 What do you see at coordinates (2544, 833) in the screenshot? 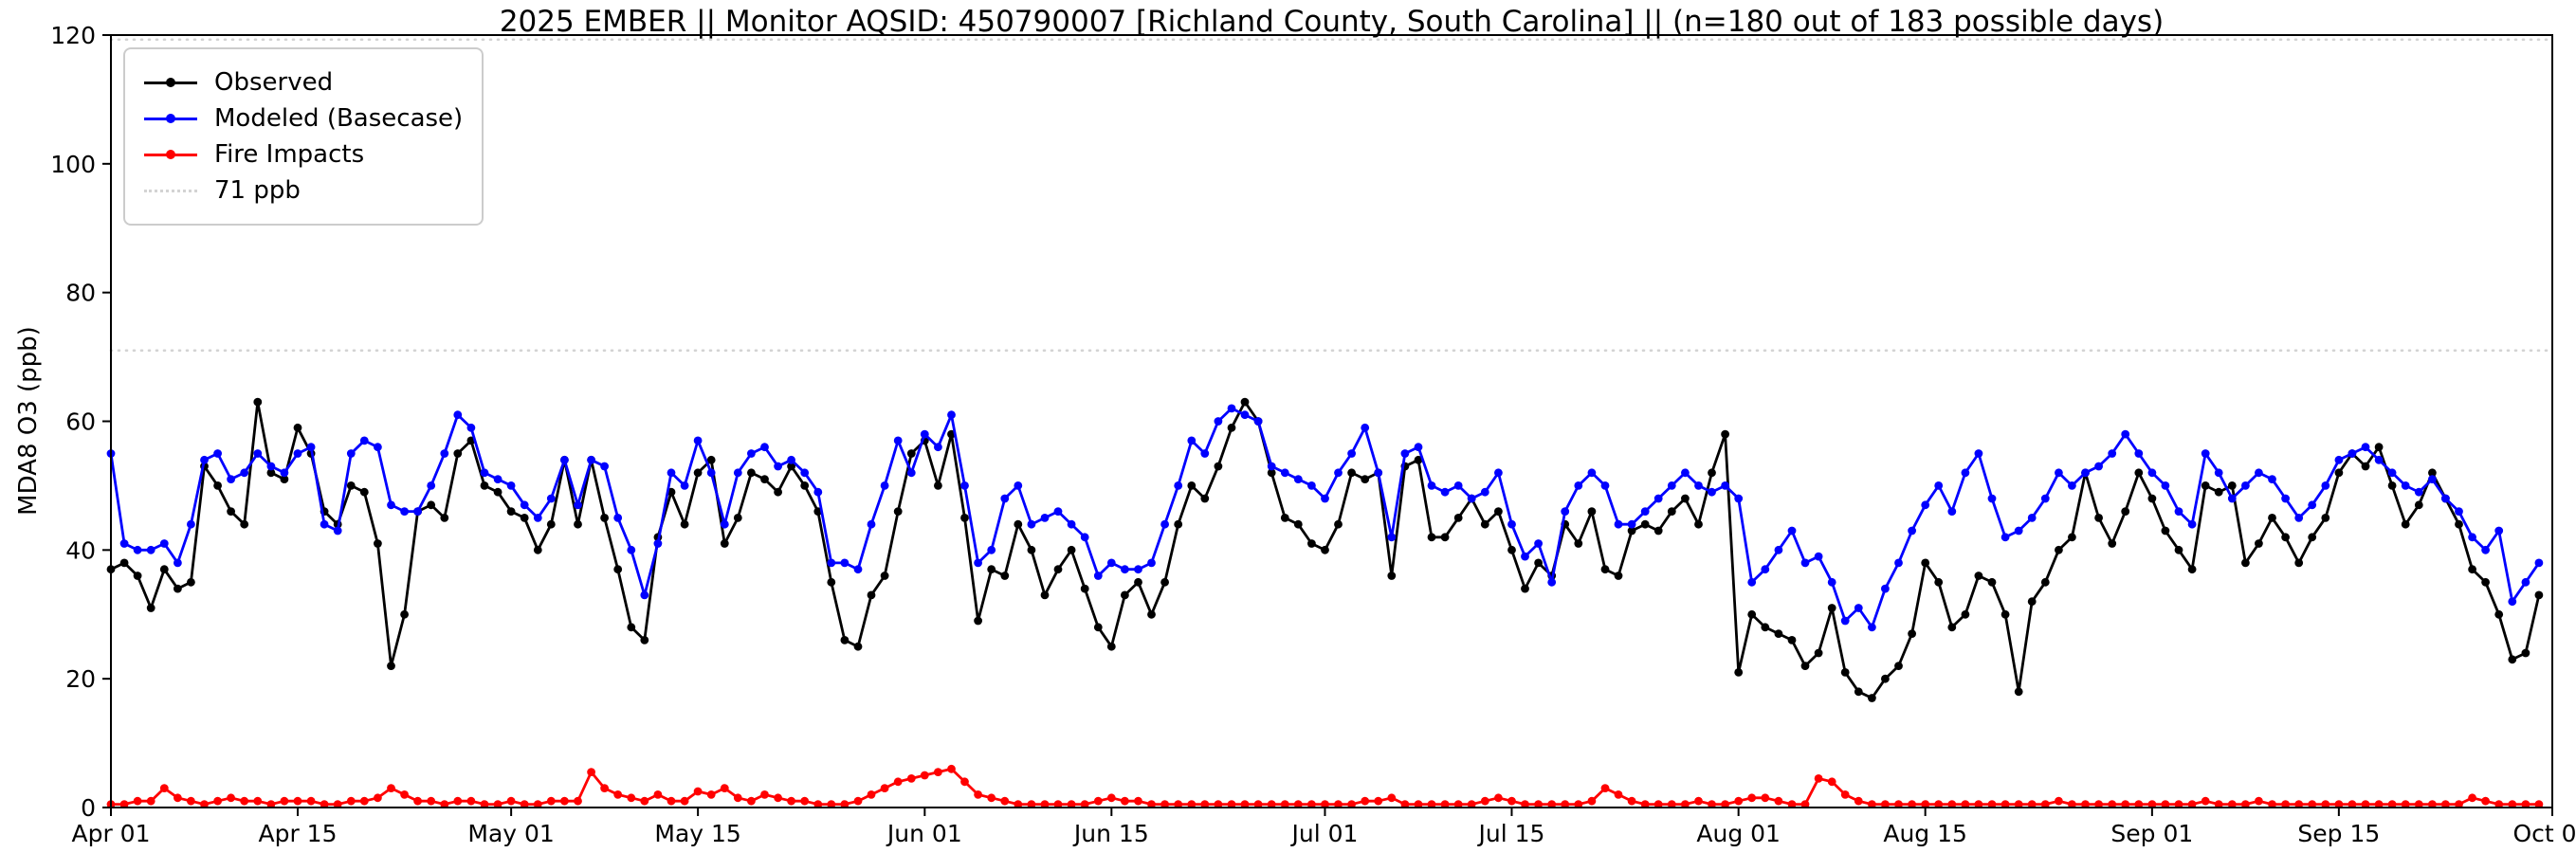
I see `x-tick-label: Oct 01` at bounding box center [2544, 833].